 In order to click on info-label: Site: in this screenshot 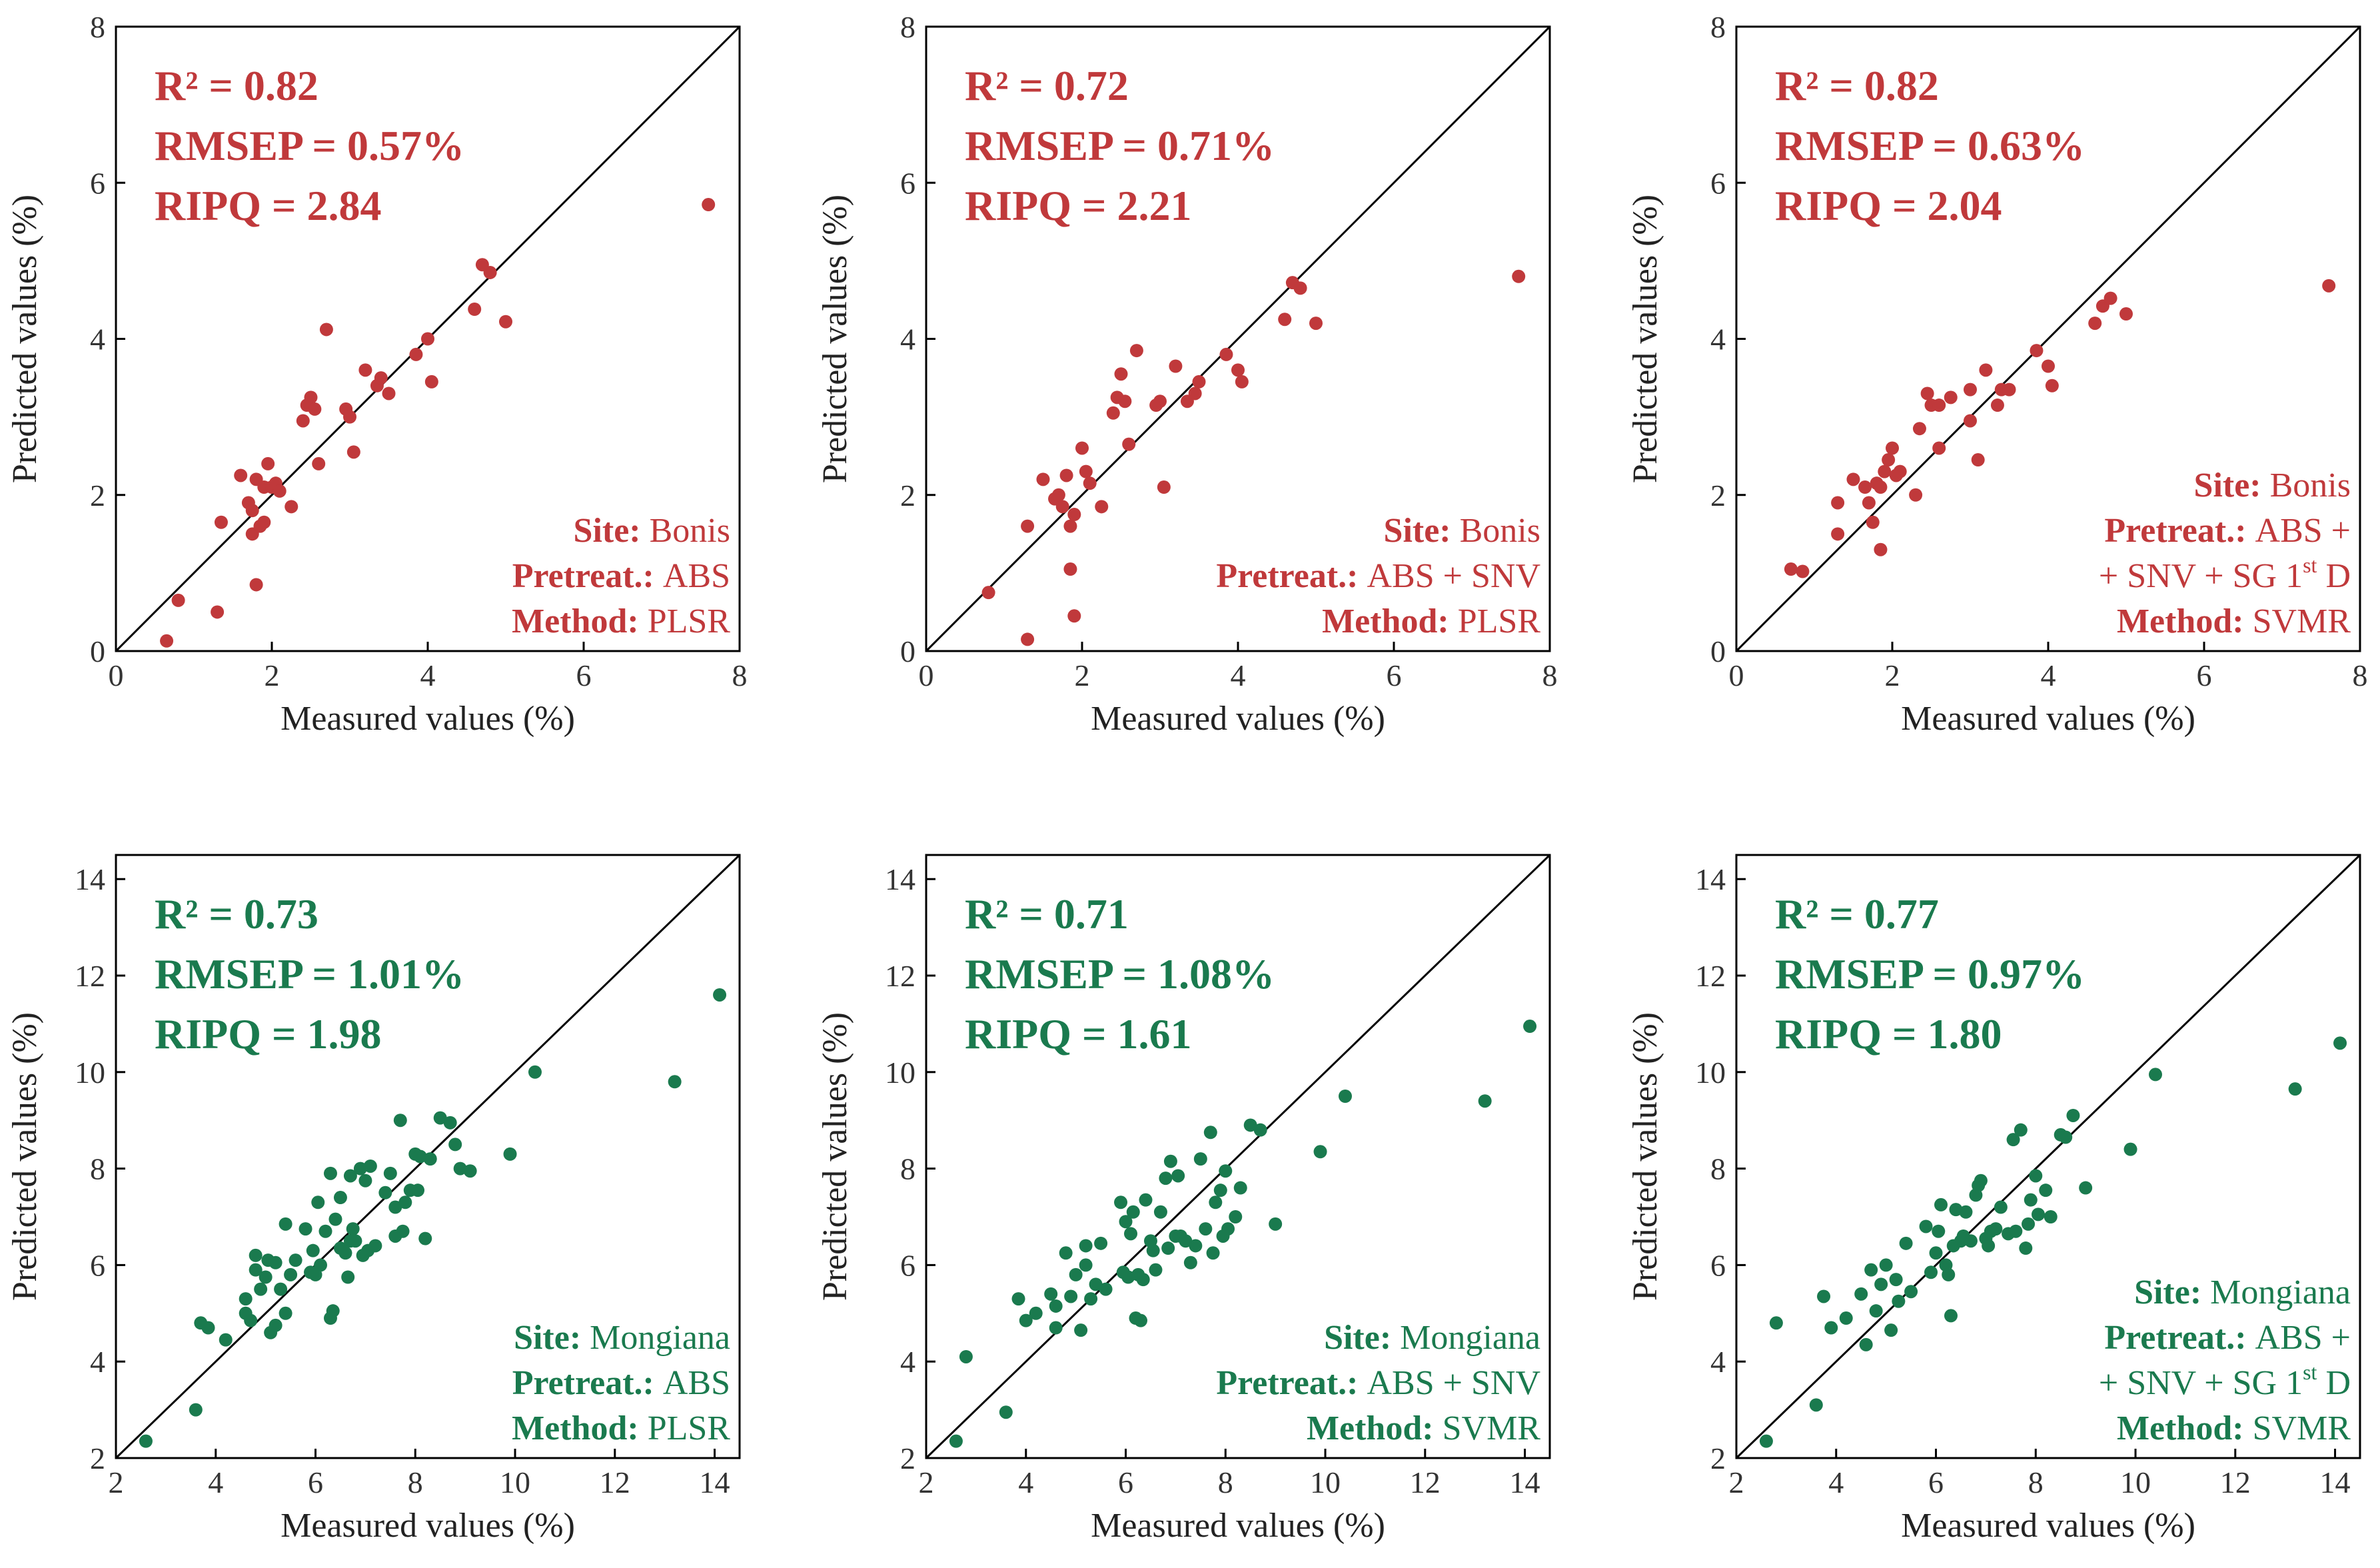, I will do `click(2232, 485)`.